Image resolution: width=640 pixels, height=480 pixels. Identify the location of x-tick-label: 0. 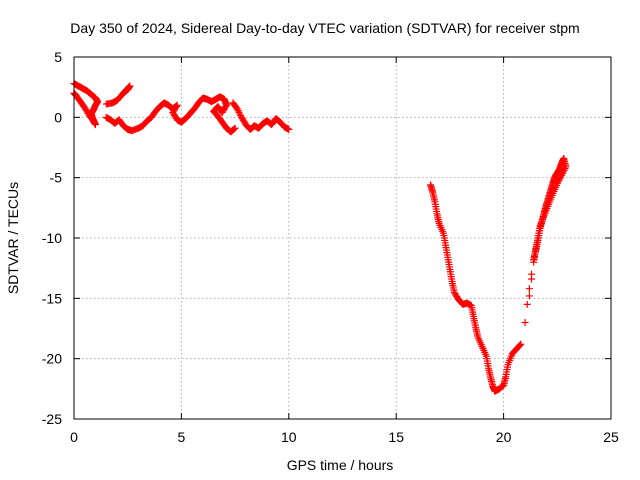
(74, 437).